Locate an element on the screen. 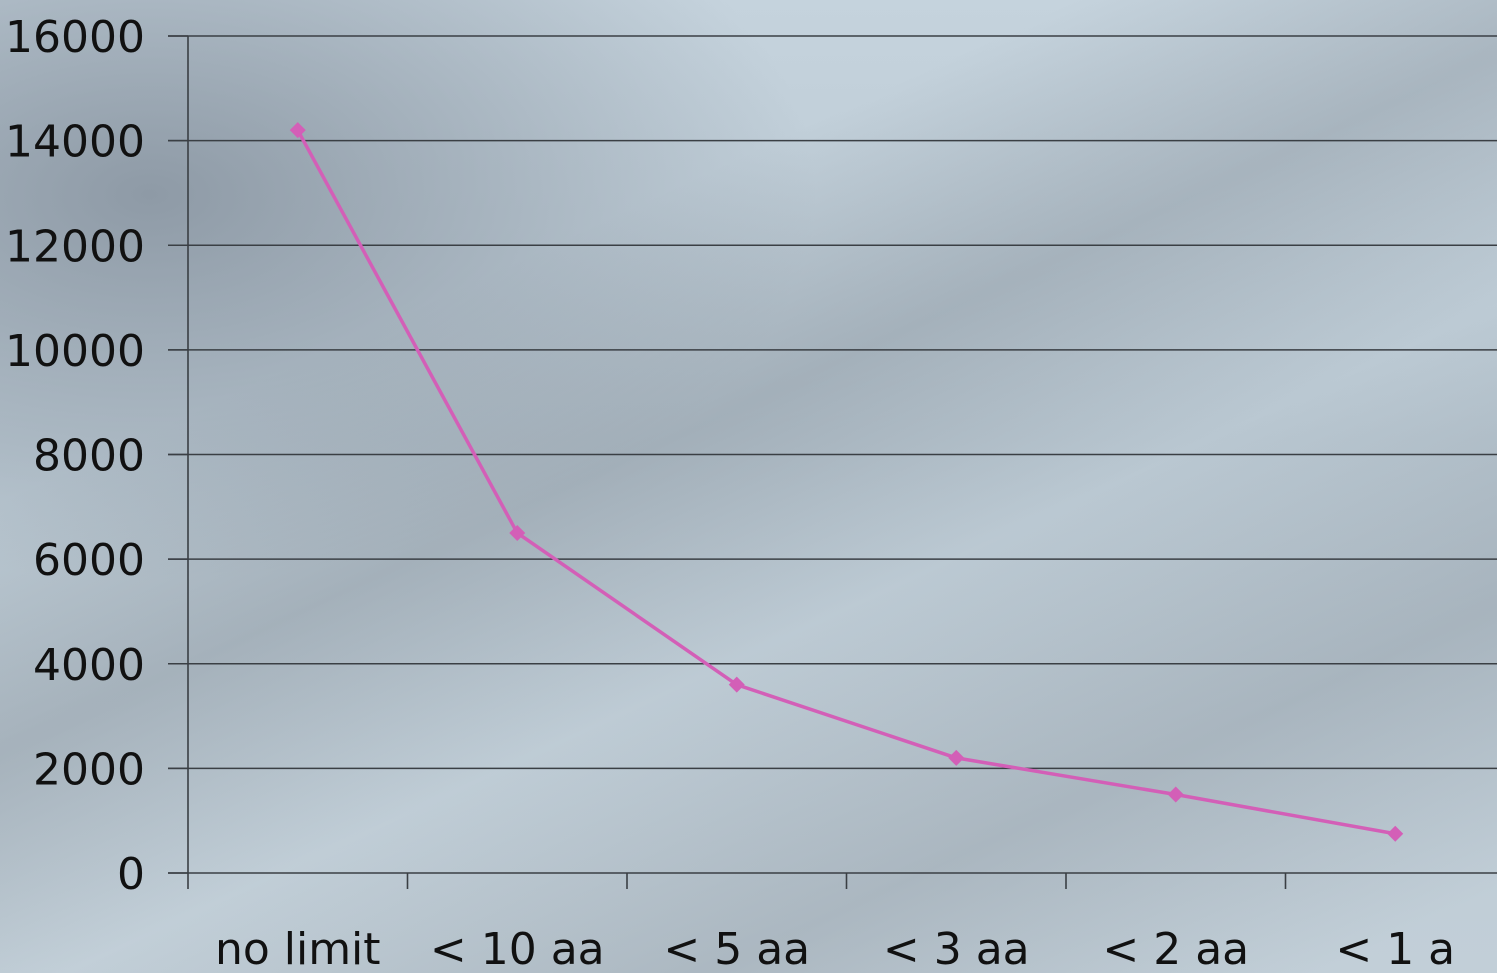 The width and height of the screenshot is (1497, 973). y-tick-label: 2000 is located at coordinates (89, 769).